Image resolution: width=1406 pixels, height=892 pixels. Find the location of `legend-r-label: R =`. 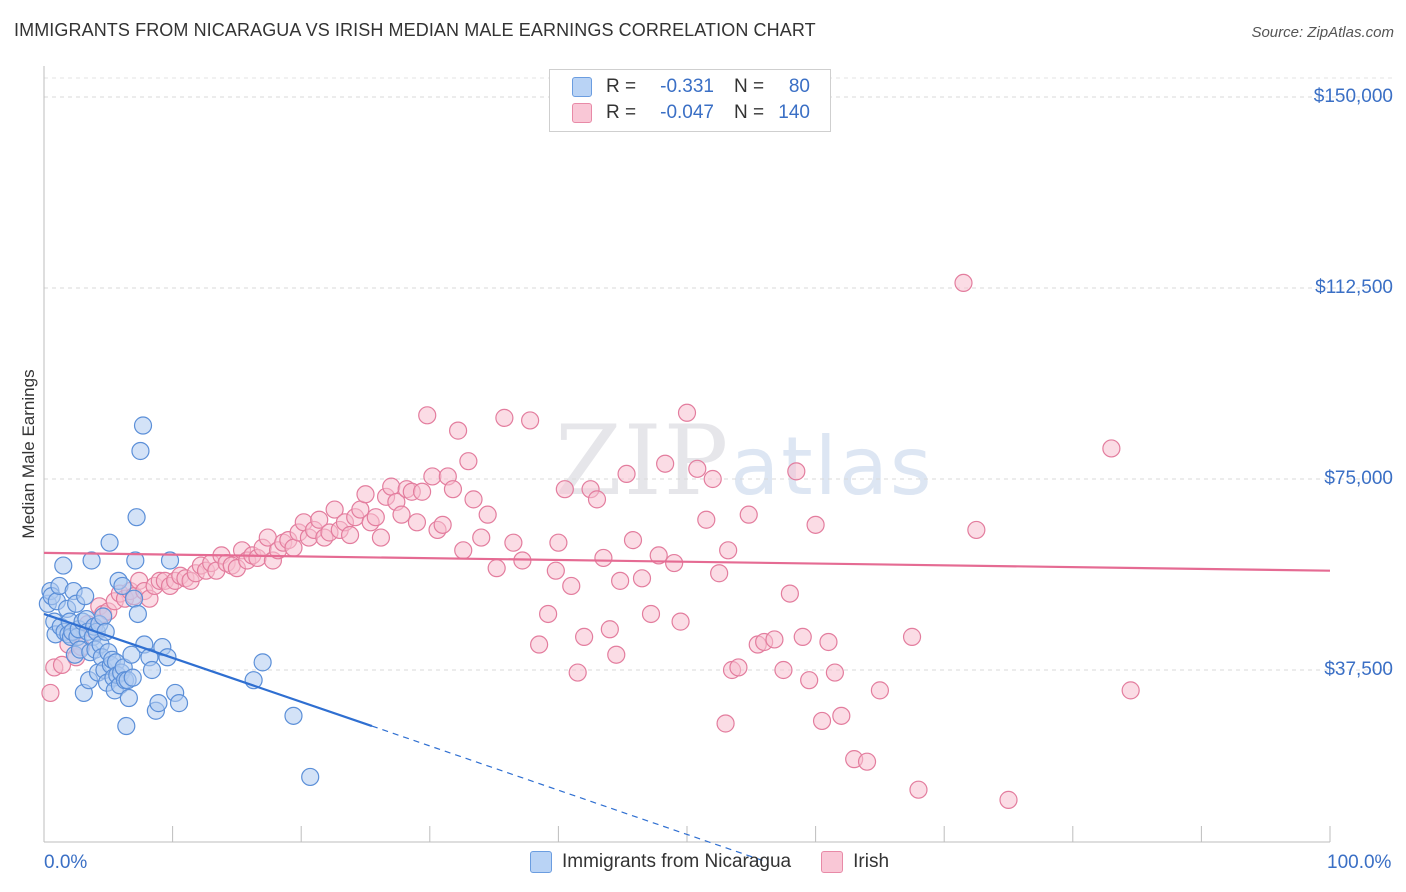

legend-r-label: R = is located at coordinates (621, 112).